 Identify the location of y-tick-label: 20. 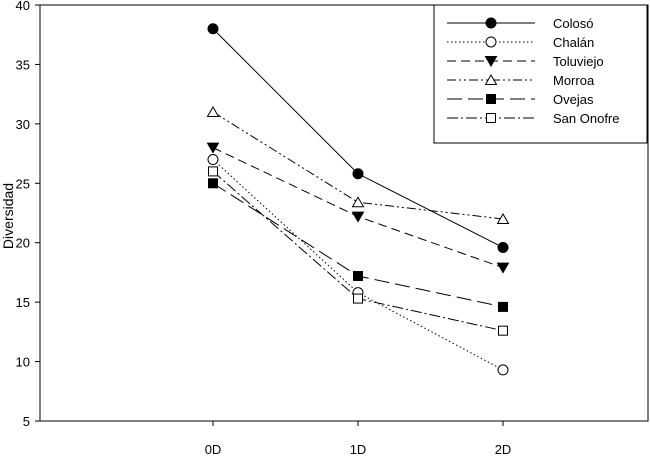
(23, 243).